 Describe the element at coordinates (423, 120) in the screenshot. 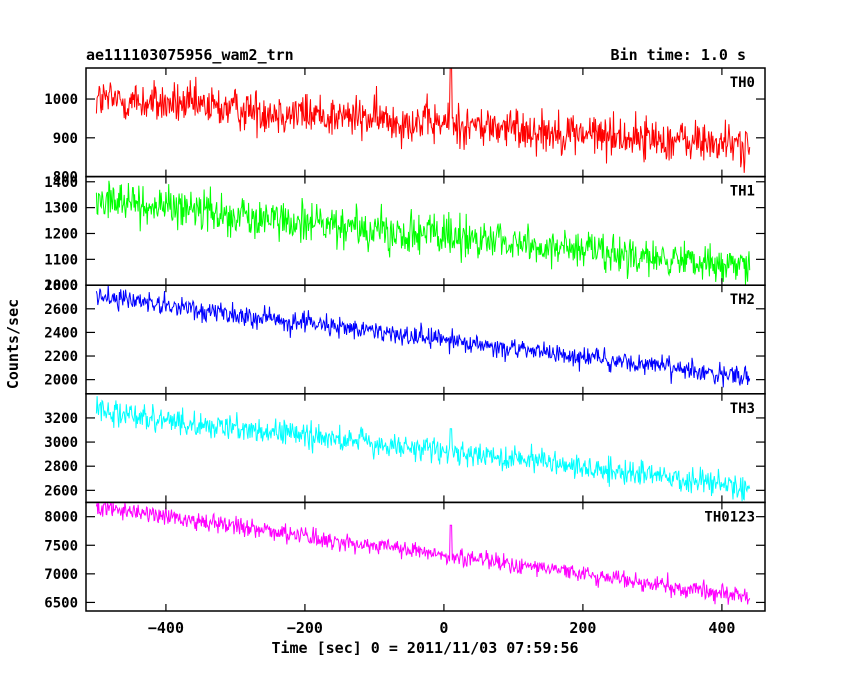

I see `series-line-th0` at that location.